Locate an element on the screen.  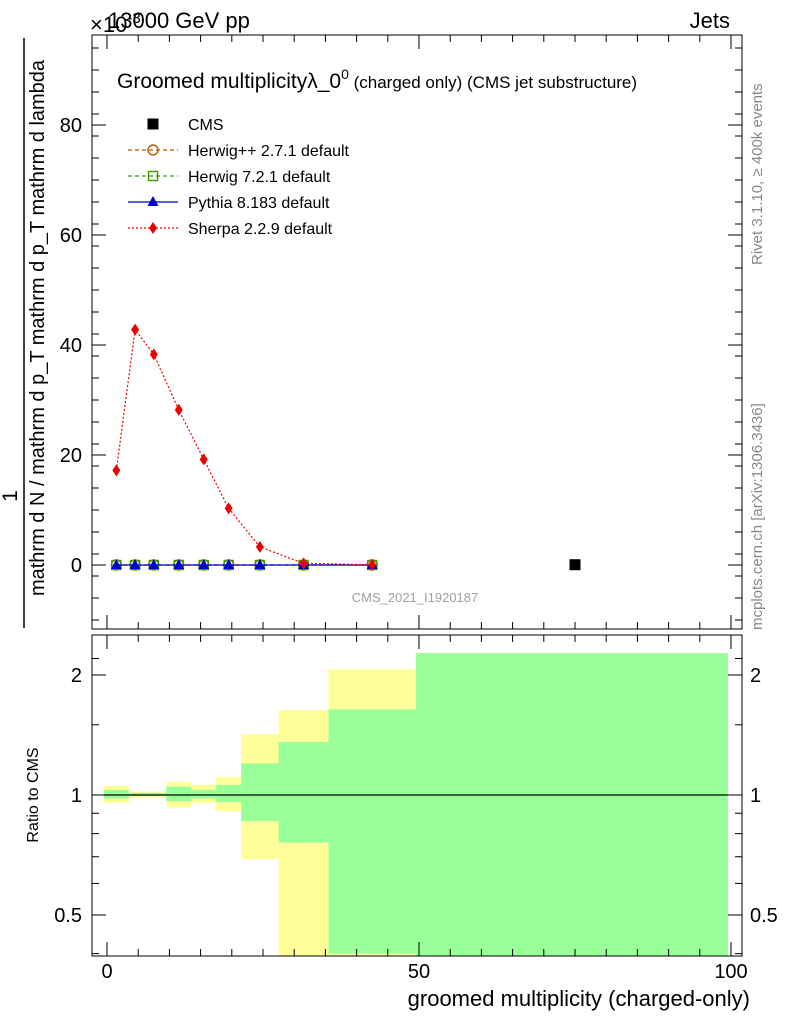
legend-item: Herwig 7.2.1 default is located at coordinates (229, 177).